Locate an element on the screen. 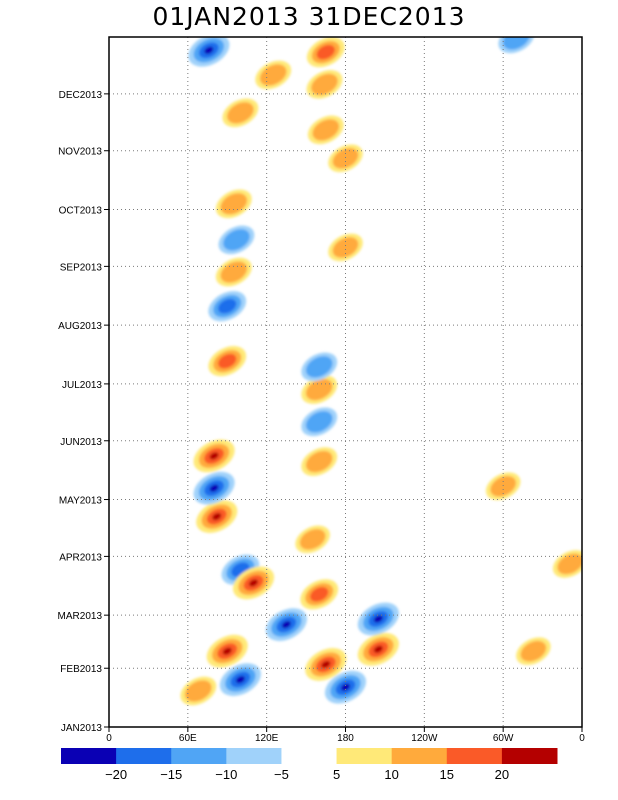 This screenshot has width=618, height=800. colorbar-label: −20 is located at coordinates (116, 774).